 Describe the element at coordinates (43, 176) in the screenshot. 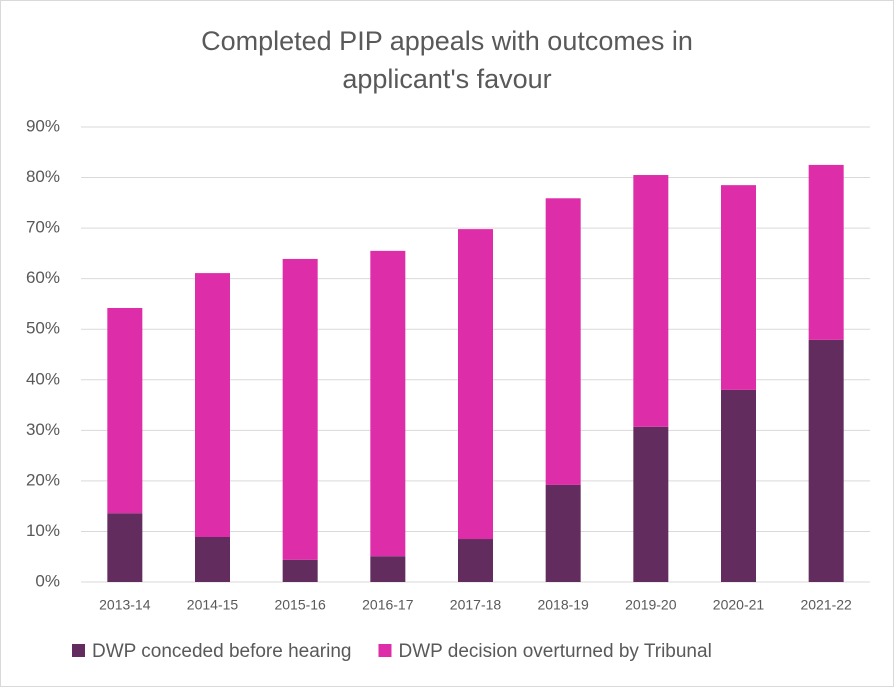

I see `y-tick-label: 80%` at that location.